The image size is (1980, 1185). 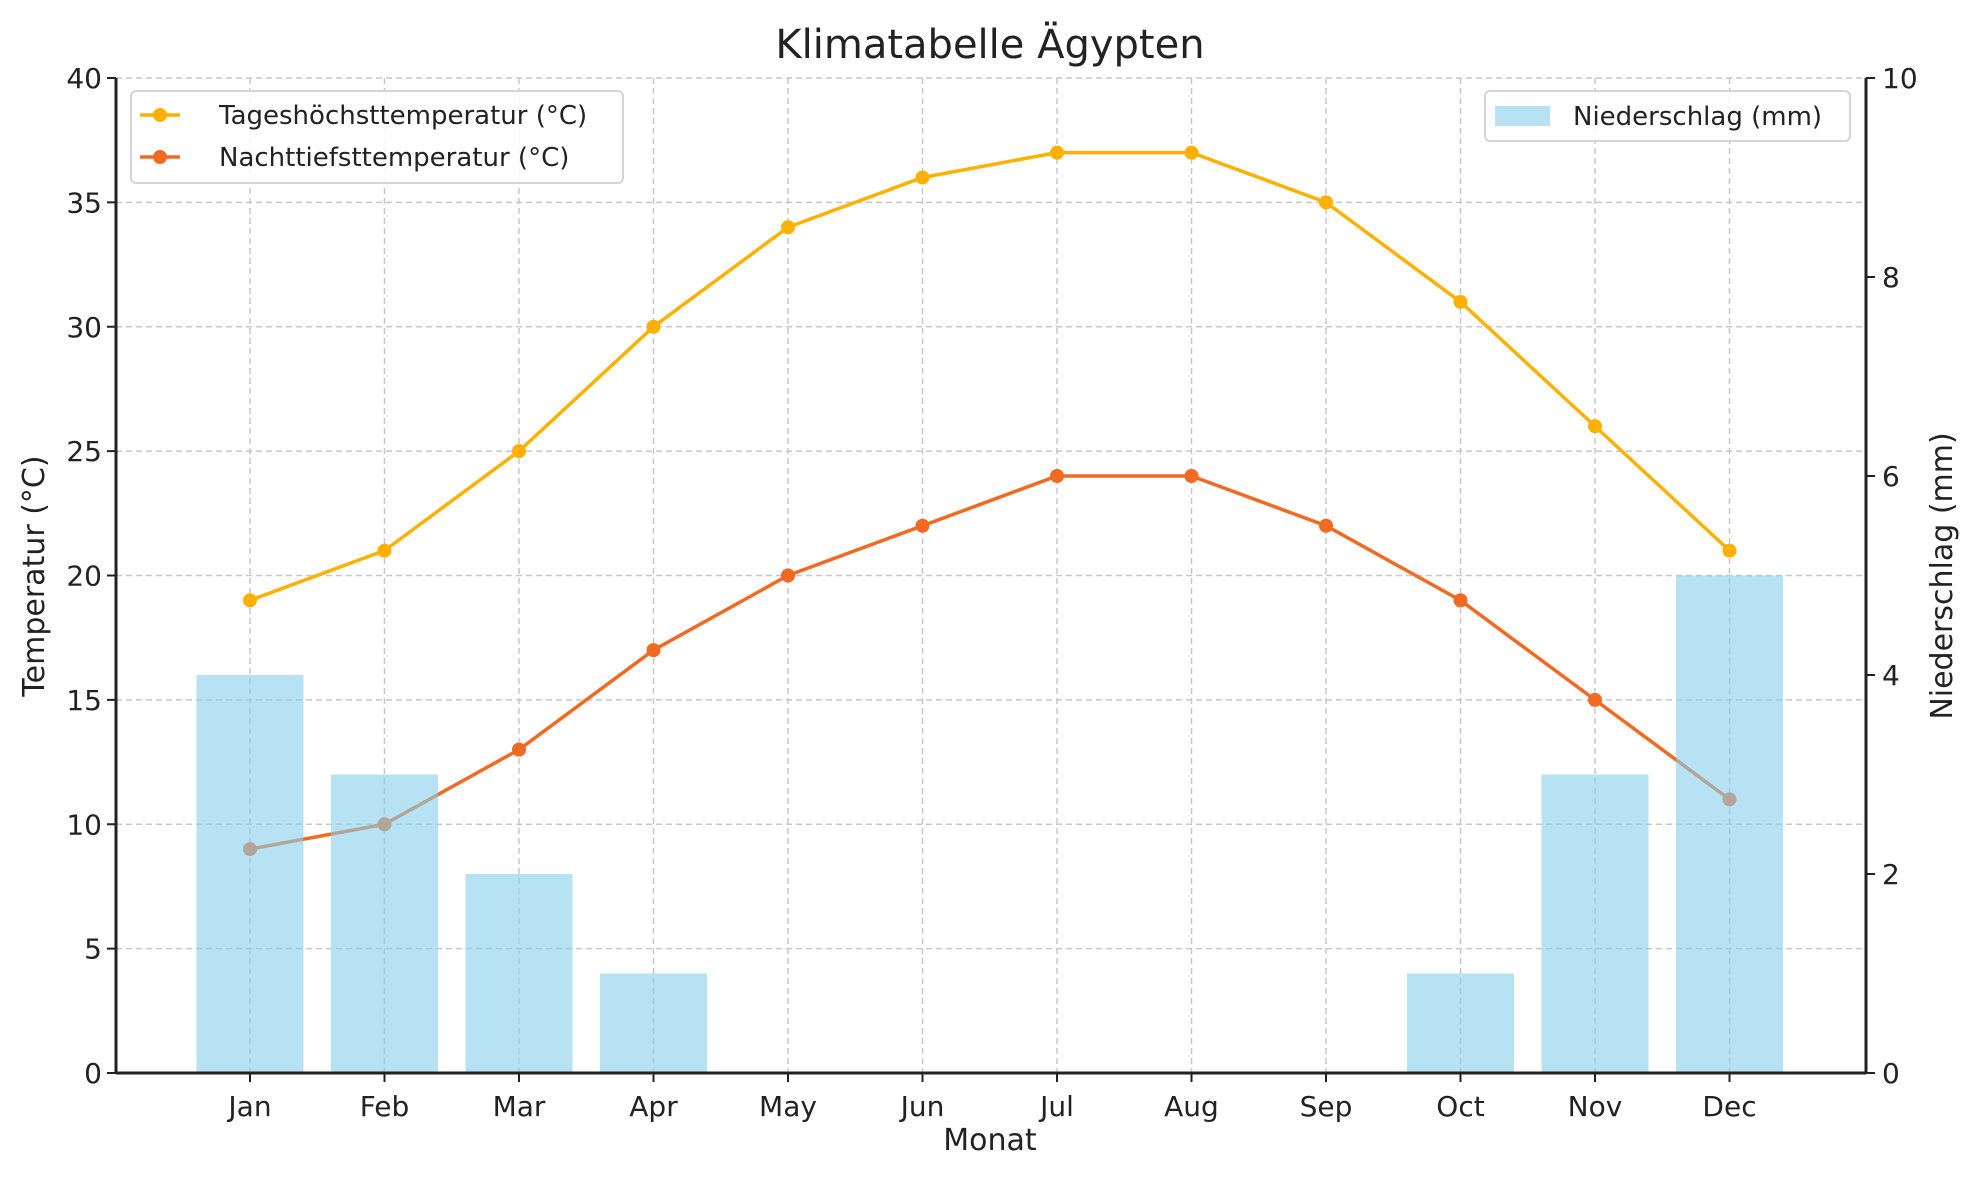 I want to click on legend-label-high: Tageshöchsttemperatur (°C), so click(x=402, y=116).